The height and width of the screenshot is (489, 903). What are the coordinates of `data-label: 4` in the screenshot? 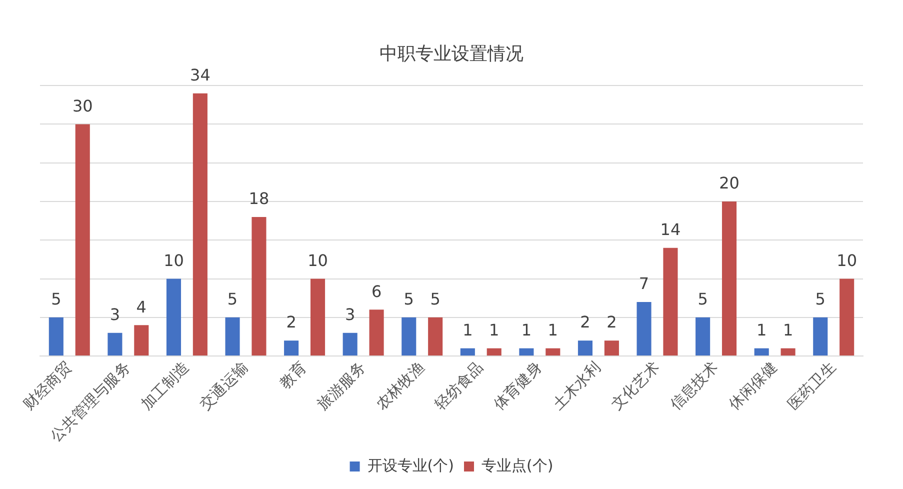 It's located at (141, 306).